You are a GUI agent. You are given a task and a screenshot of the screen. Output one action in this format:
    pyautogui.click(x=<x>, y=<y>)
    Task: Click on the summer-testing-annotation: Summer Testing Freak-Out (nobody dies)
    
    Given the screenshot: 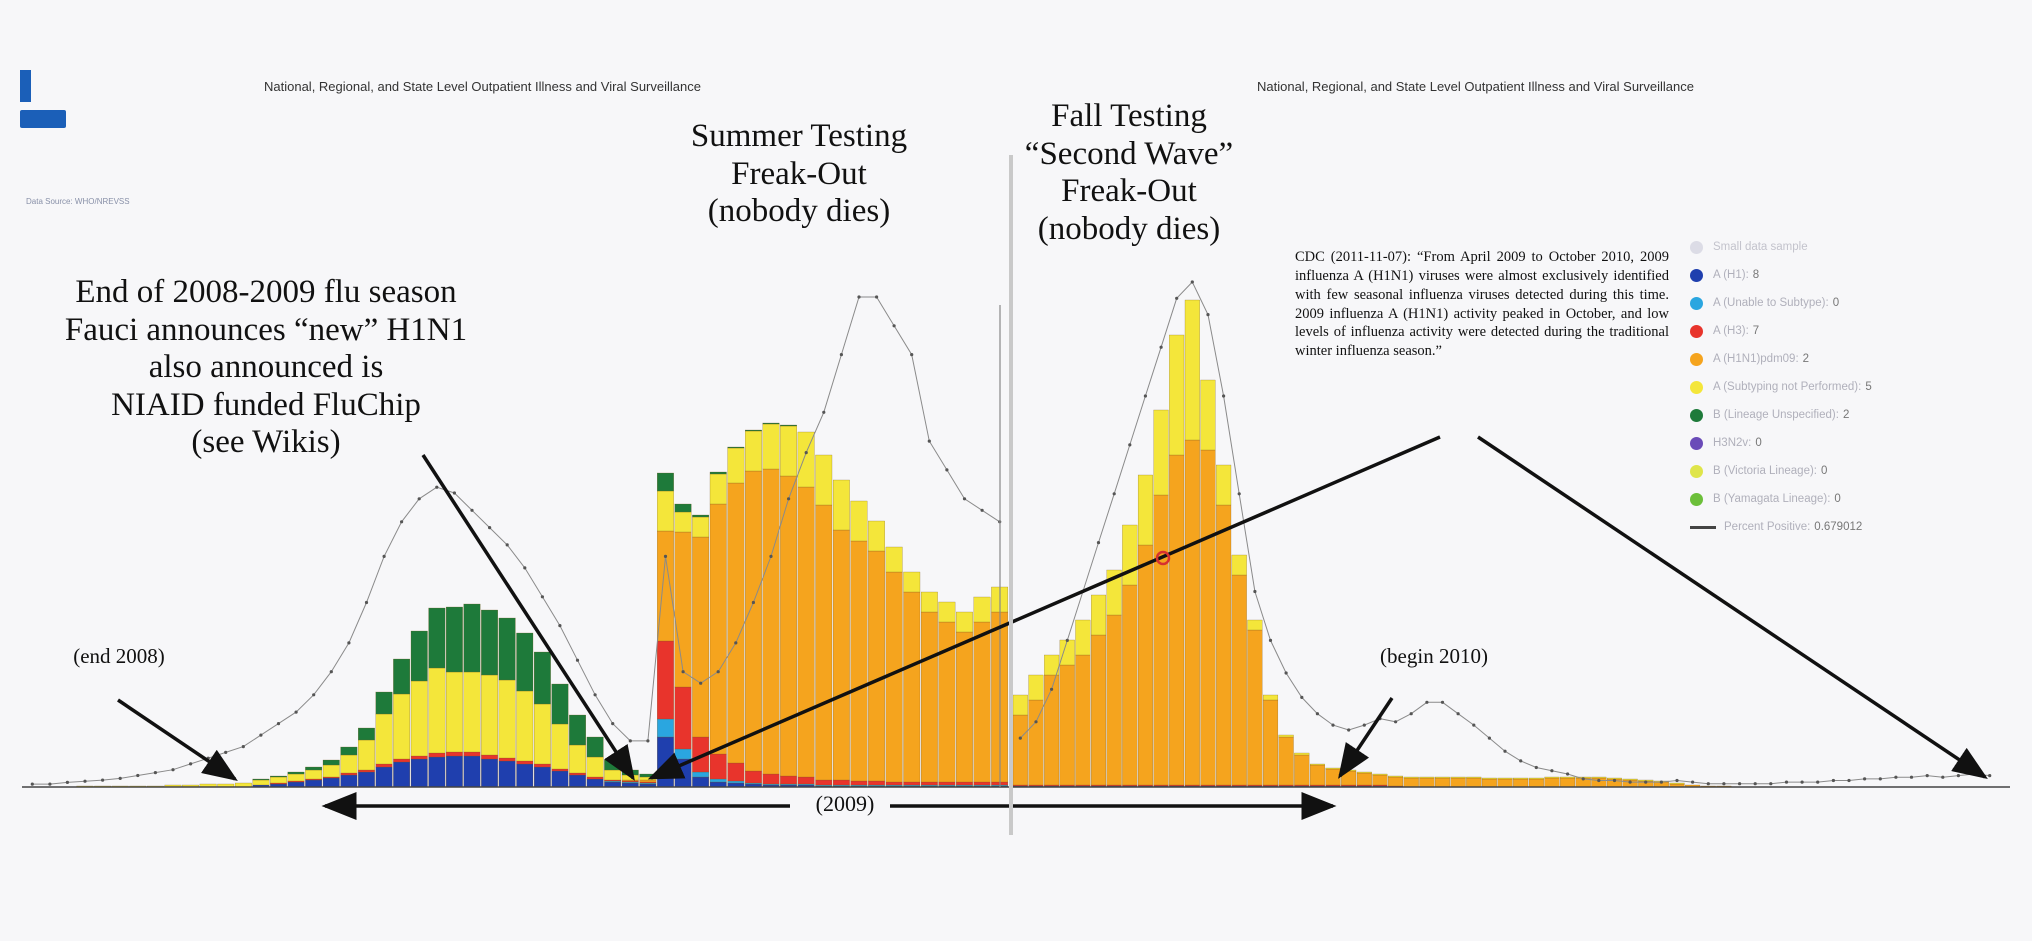 What is the action you would take?
    pyautogui.click(x=799, y=174)
    